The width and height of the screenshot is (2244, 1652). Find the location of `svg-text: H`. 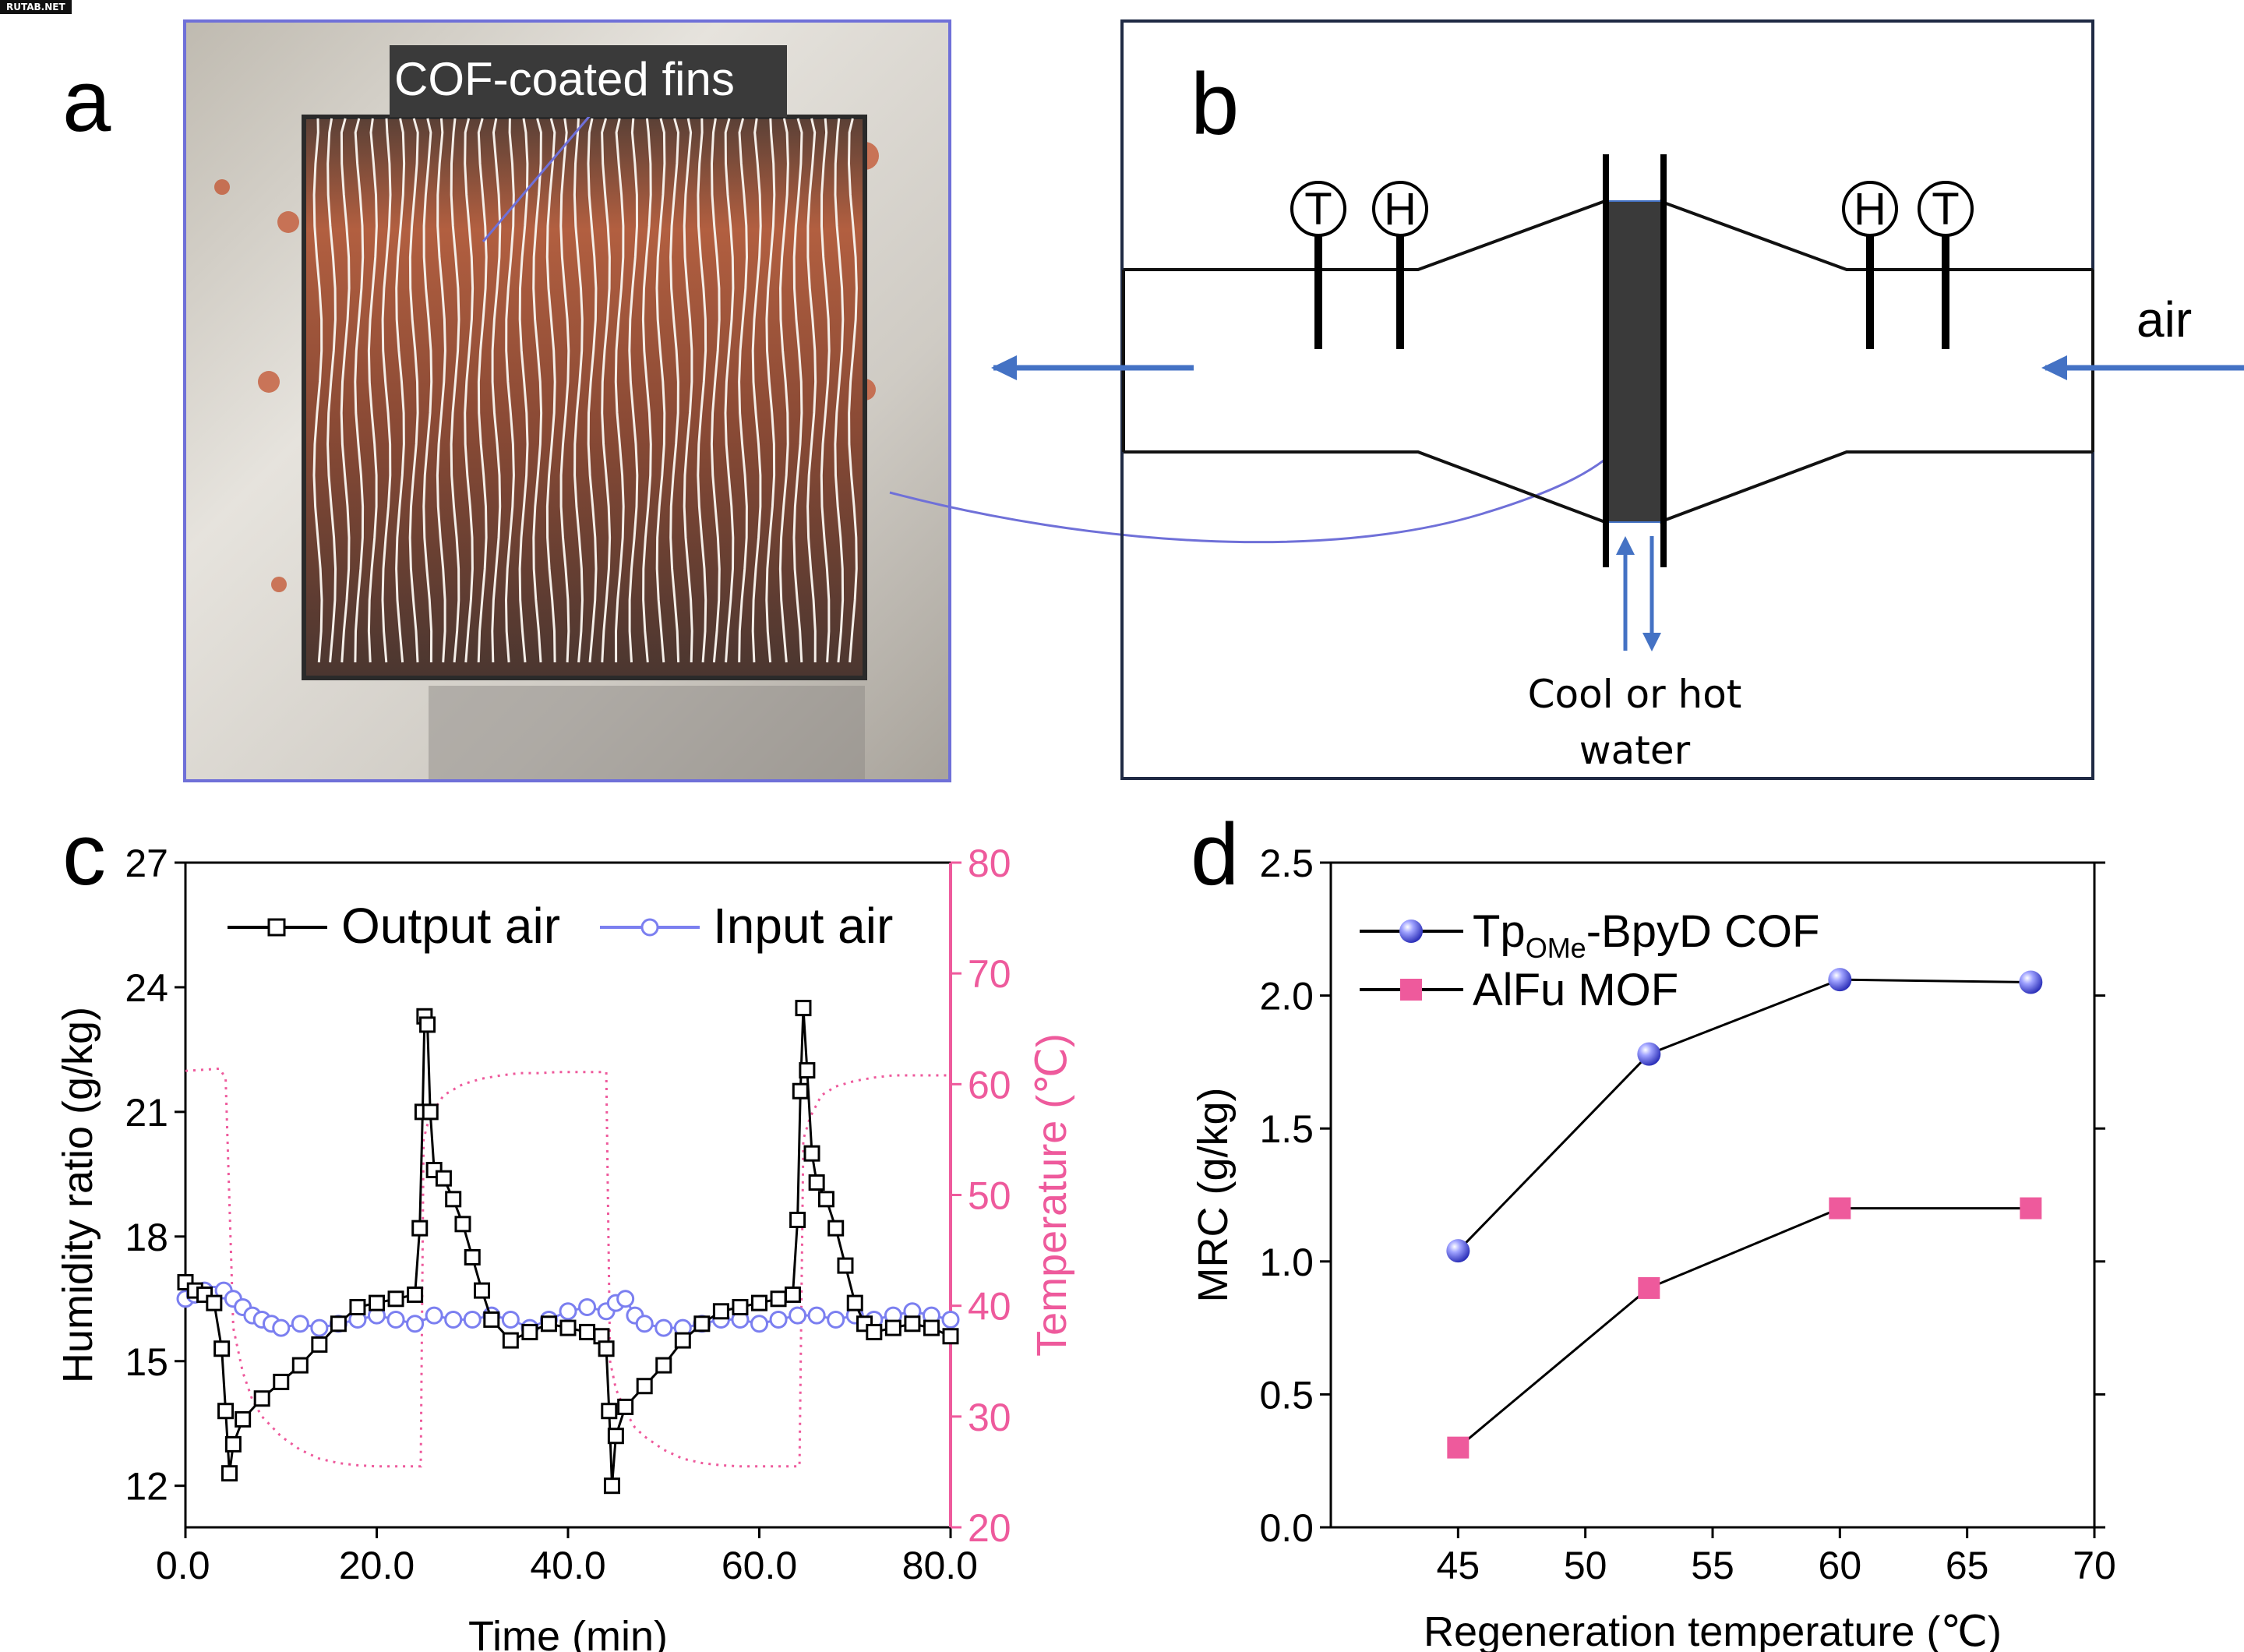

svg-text: H is located at coordinates (1870, 210).